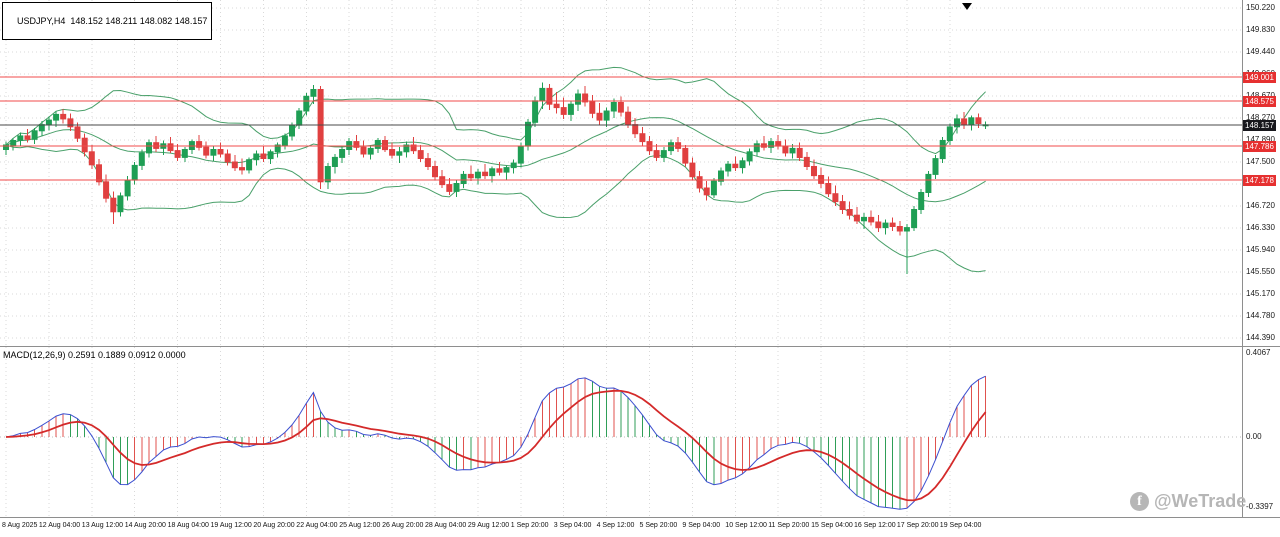  What do you see at coordinates (1260, 51) in the screenshot?
I see `price-tick-label: 149.440` at bounding box center [1260, 51].